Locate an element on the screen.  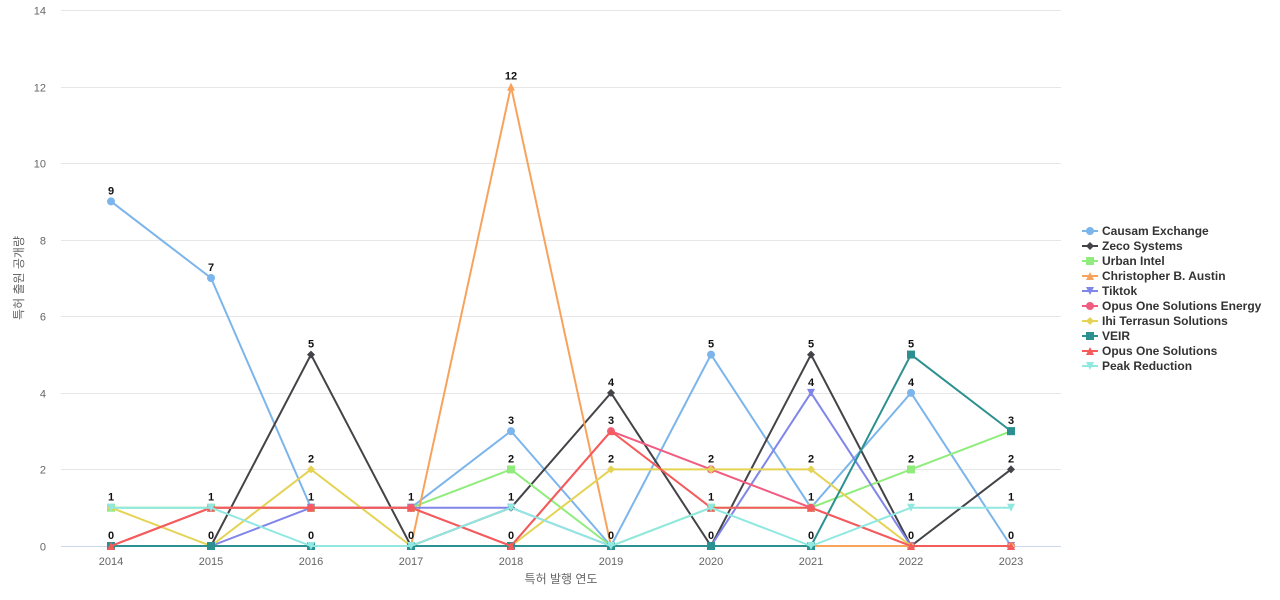
data-label: 12 is located at coordinates (511, 77).